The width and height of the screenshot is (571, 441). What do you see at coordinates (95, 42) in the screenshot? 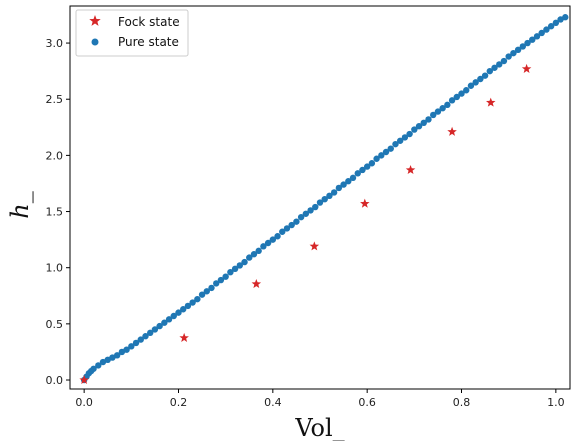
I see `legend-dot-icon` at bounding box center [95, 42].